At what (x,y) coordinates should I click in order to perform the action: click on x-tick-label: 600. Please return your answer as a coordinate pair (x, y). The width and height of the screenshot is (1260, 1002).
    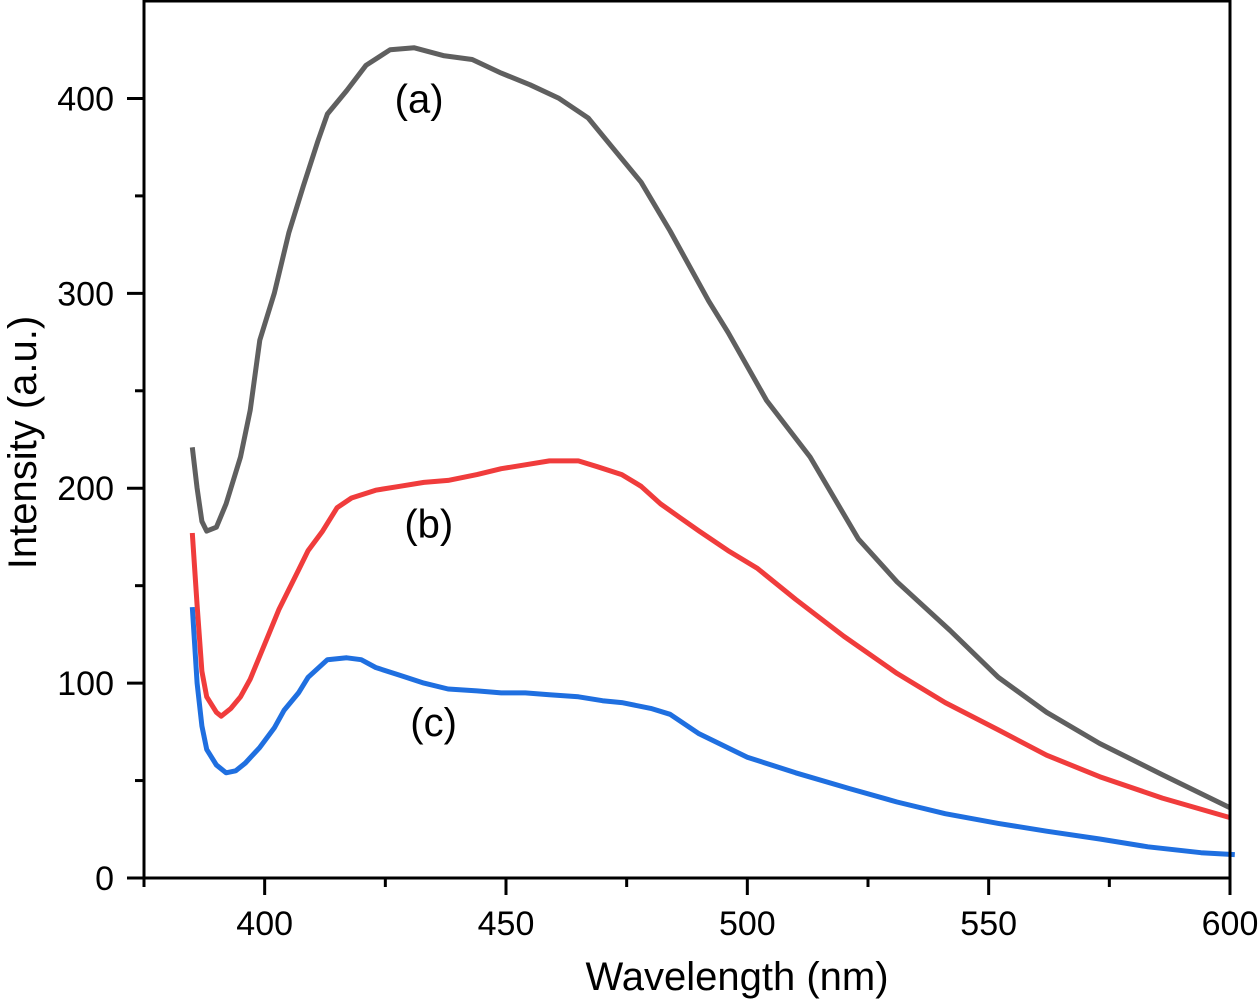
    Looking at the image, I should click on (1230, 924).